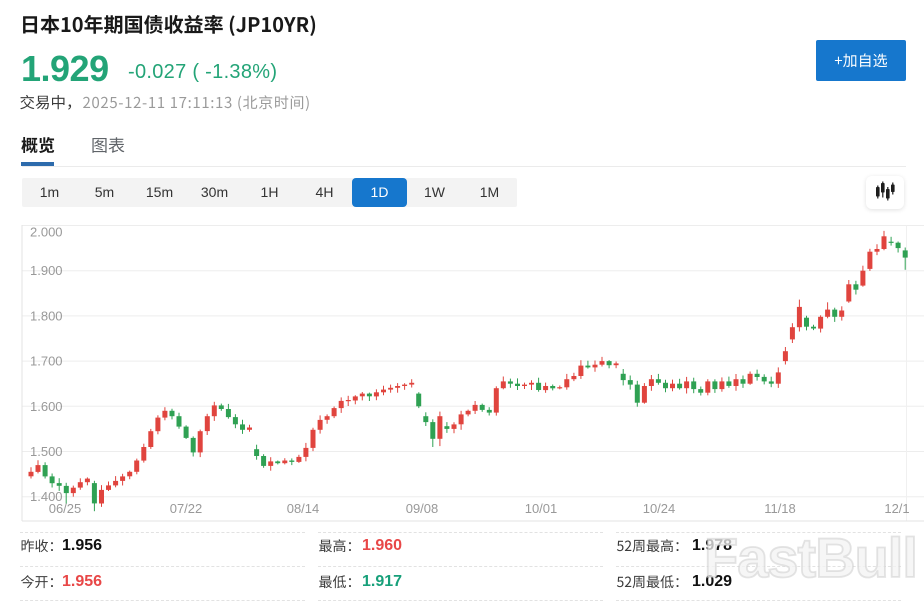  What do you see at coordinates (46, 270) in the screenshot?
I see `svg-text: 1.900` at bounding box center [46, 270].